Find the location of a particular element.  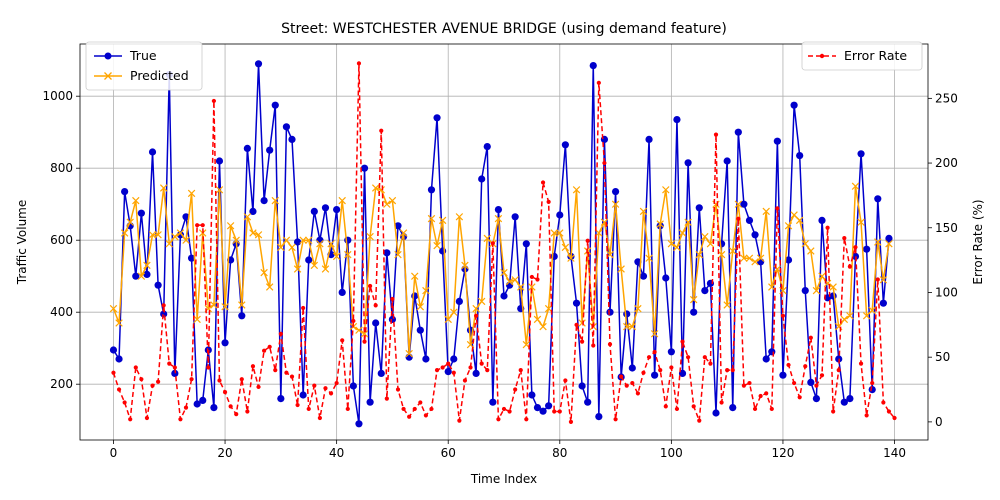

legend-predicted-marker is located at coordinates (108, 76).